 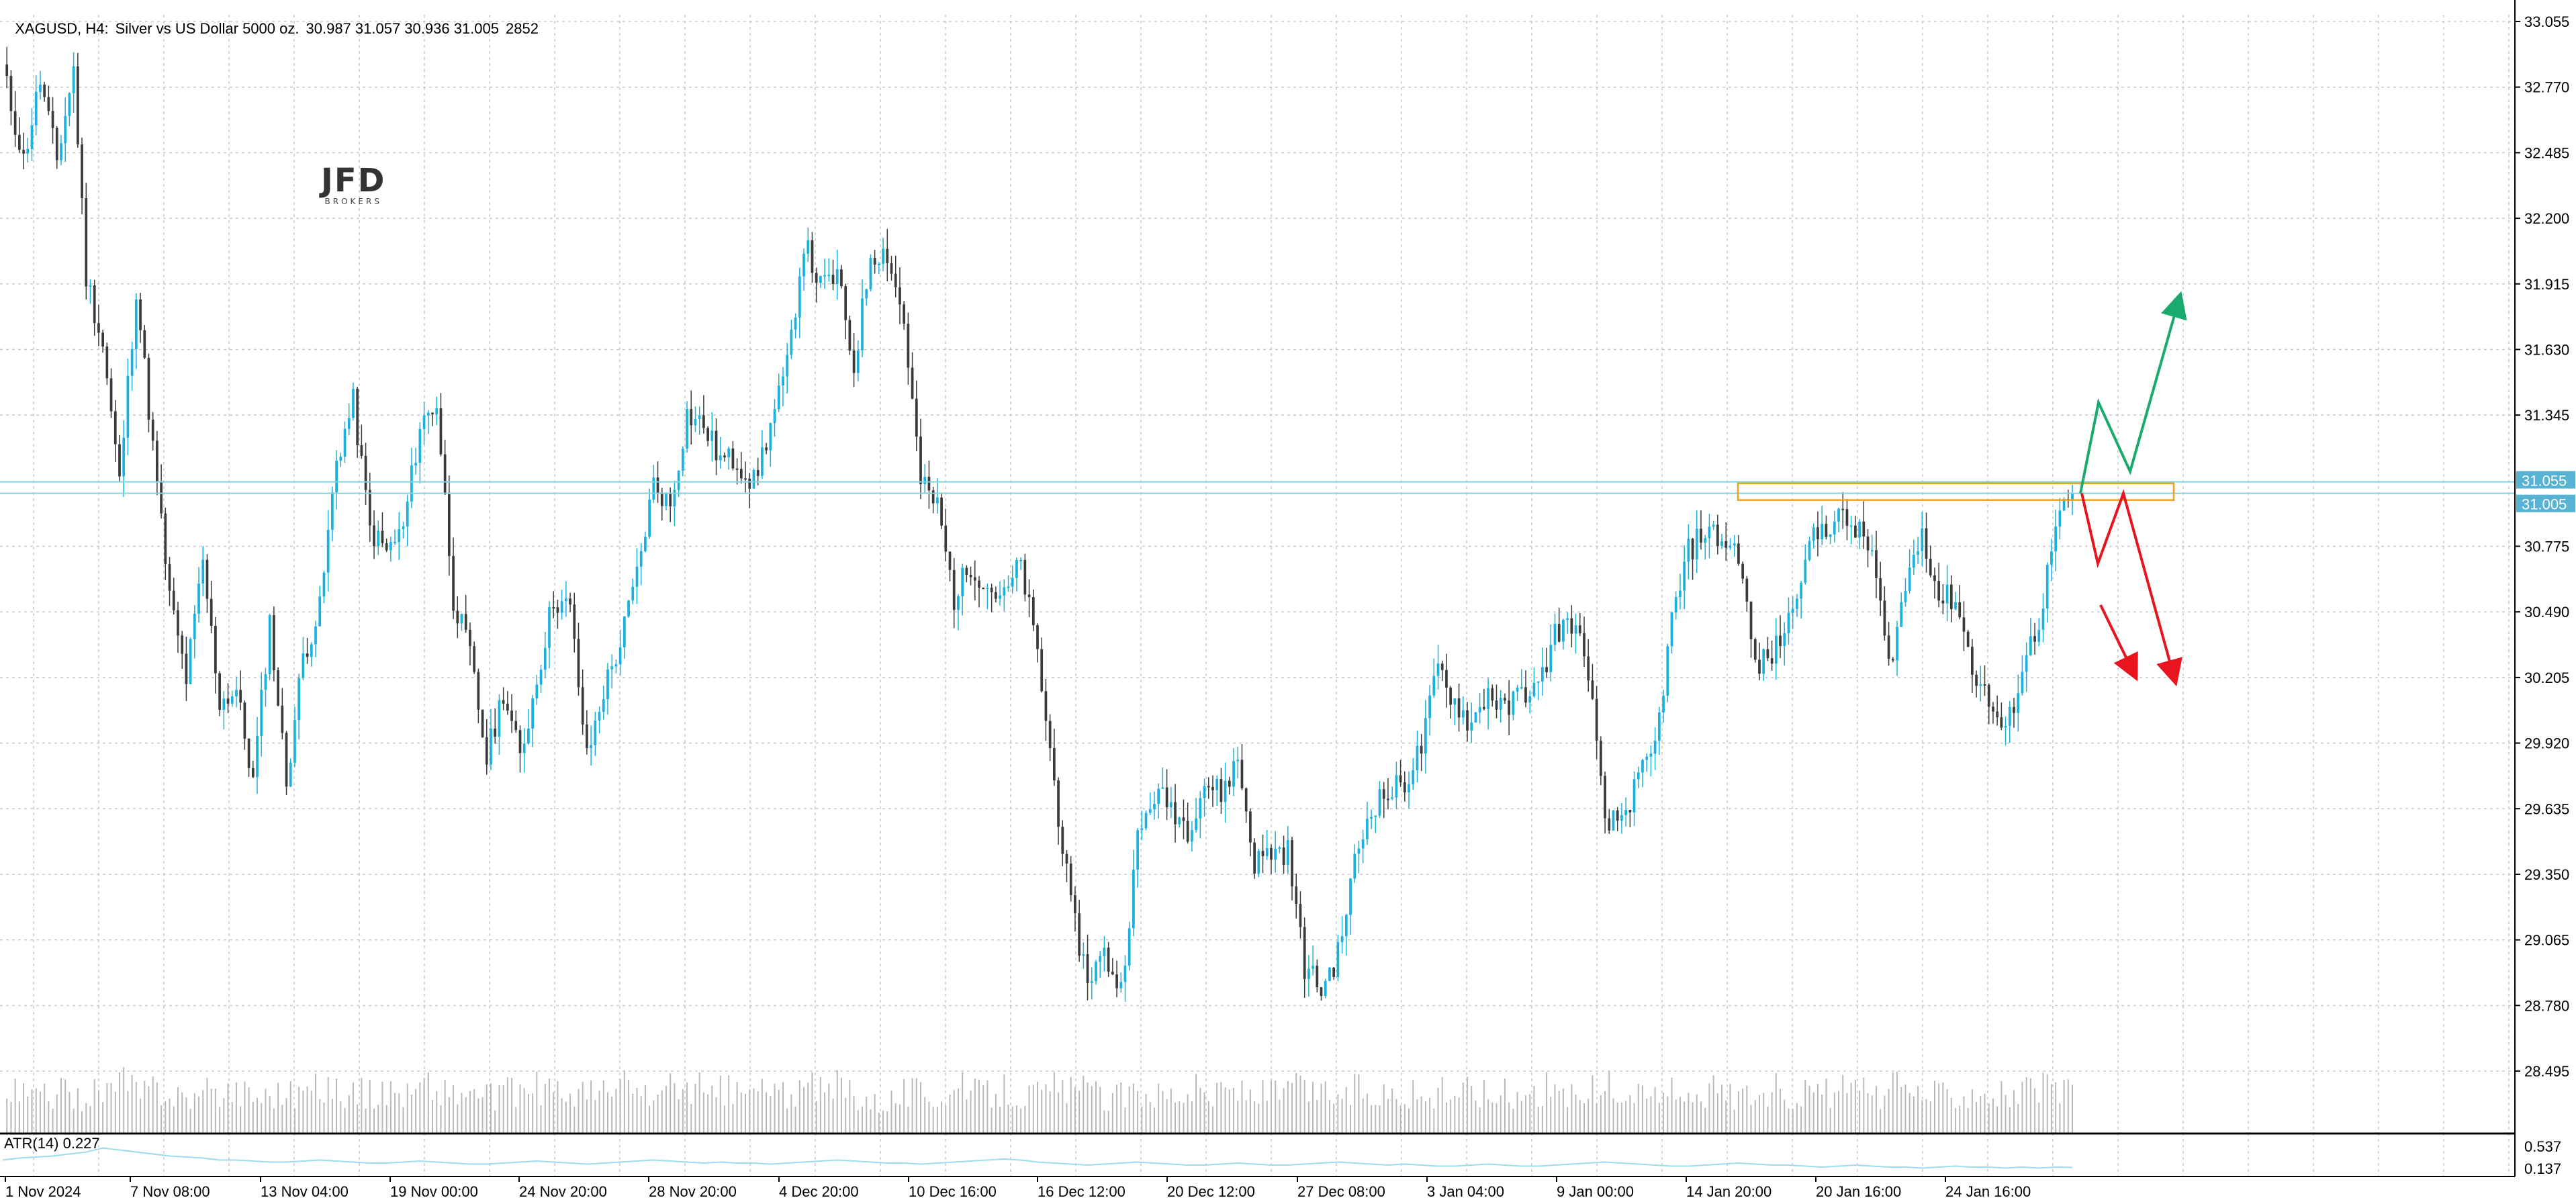 I want to click on y-tick-label-17: 28.495, so click(x=2546, y=1072).